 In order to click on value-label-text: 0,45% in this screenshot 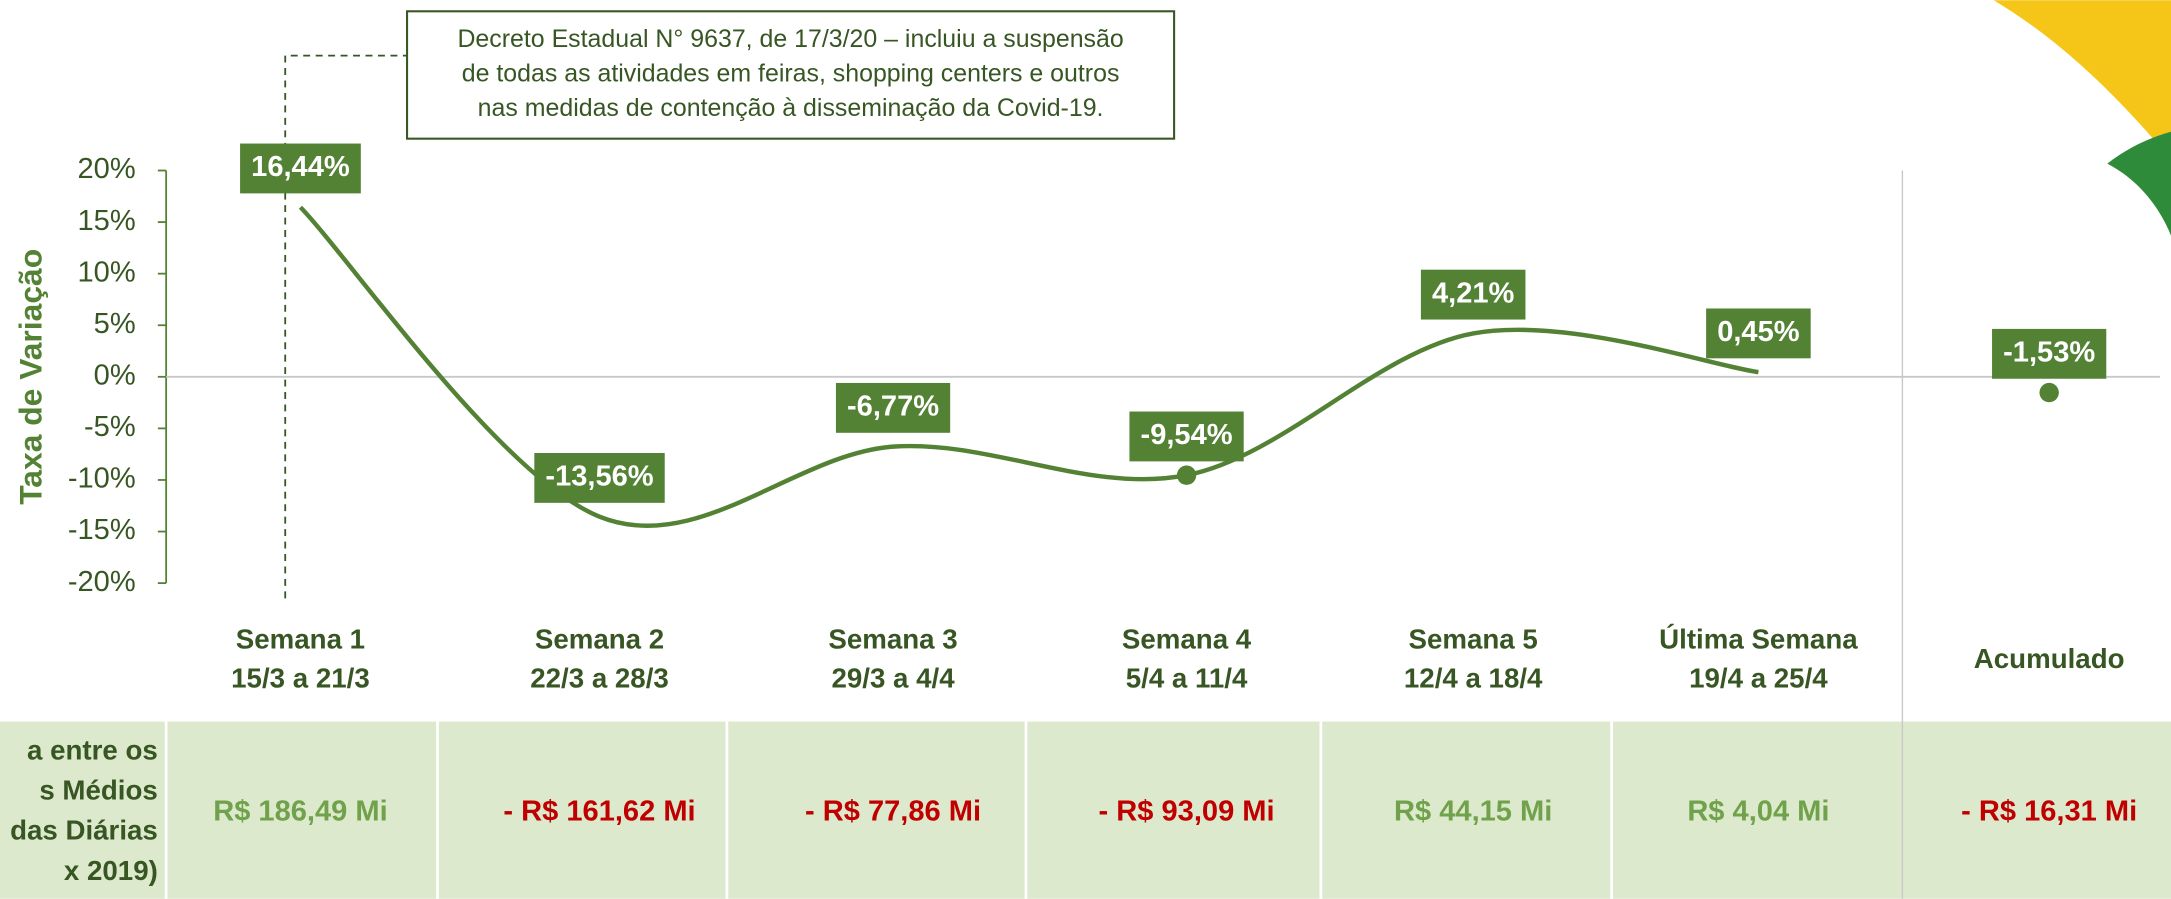, I will do `click(1758, 332)`.